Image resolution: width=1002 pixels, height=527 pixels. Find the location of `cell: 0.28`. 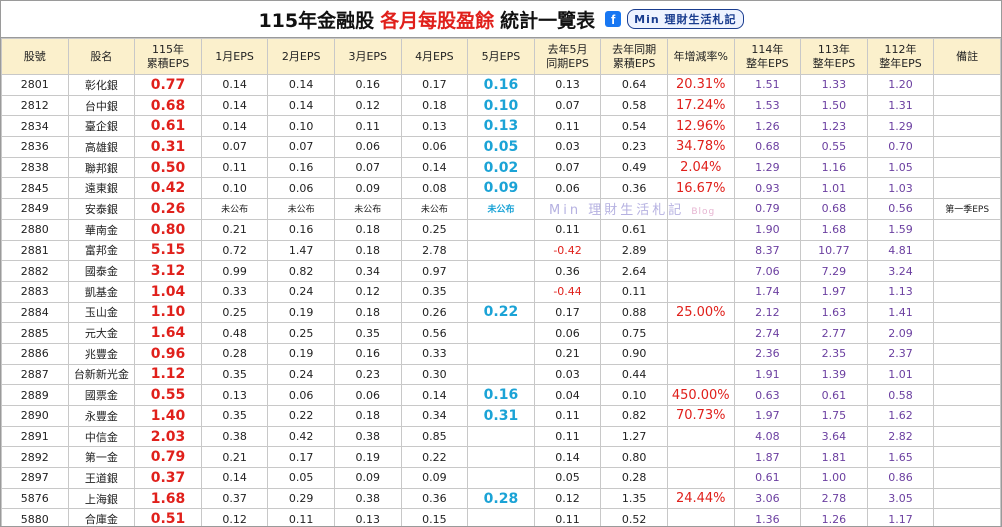

cell: 0.28 is located at coordinates (234, 353).